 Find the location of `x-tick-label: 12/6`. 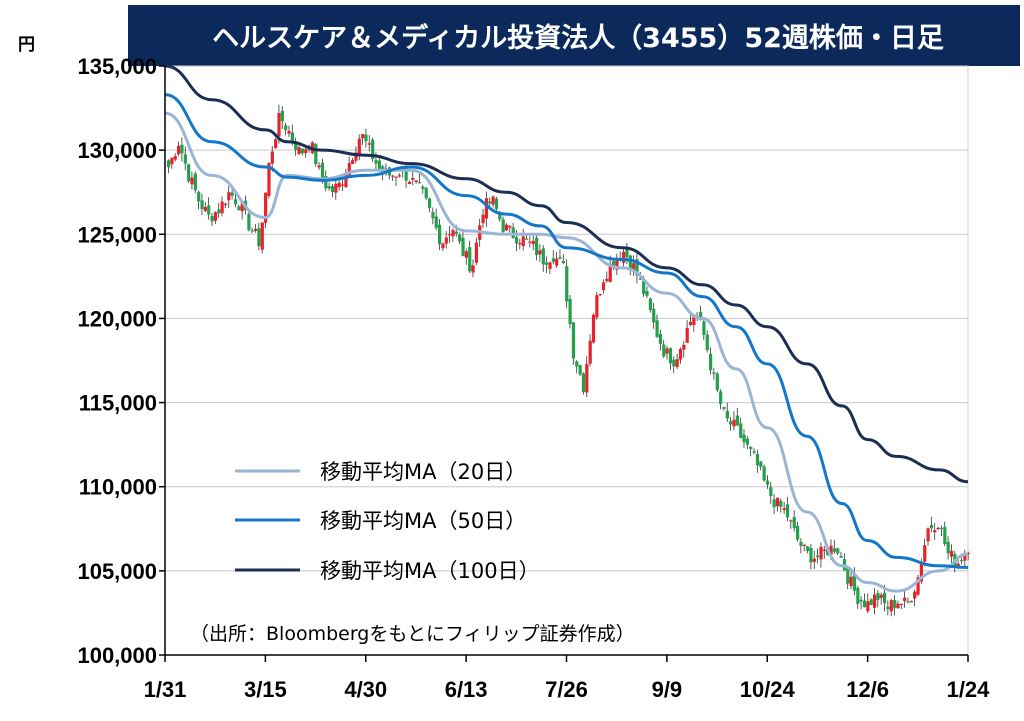

x-tick-label: 12/6 is located at coordinates (867, 689).